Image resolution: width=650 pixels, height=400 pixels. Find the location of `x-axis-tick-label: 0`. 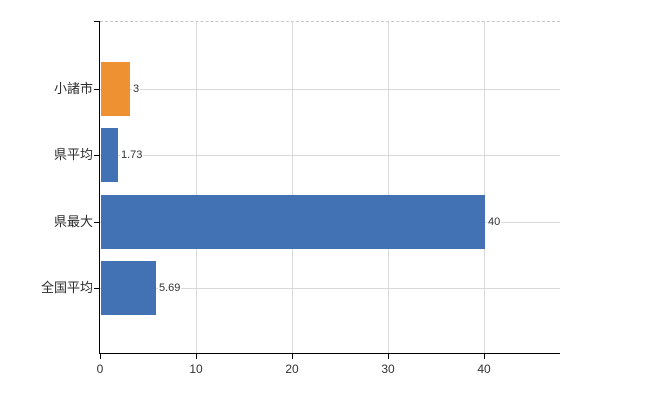

x-axis-tick-label: 0 is located at coordinates (100, 369).